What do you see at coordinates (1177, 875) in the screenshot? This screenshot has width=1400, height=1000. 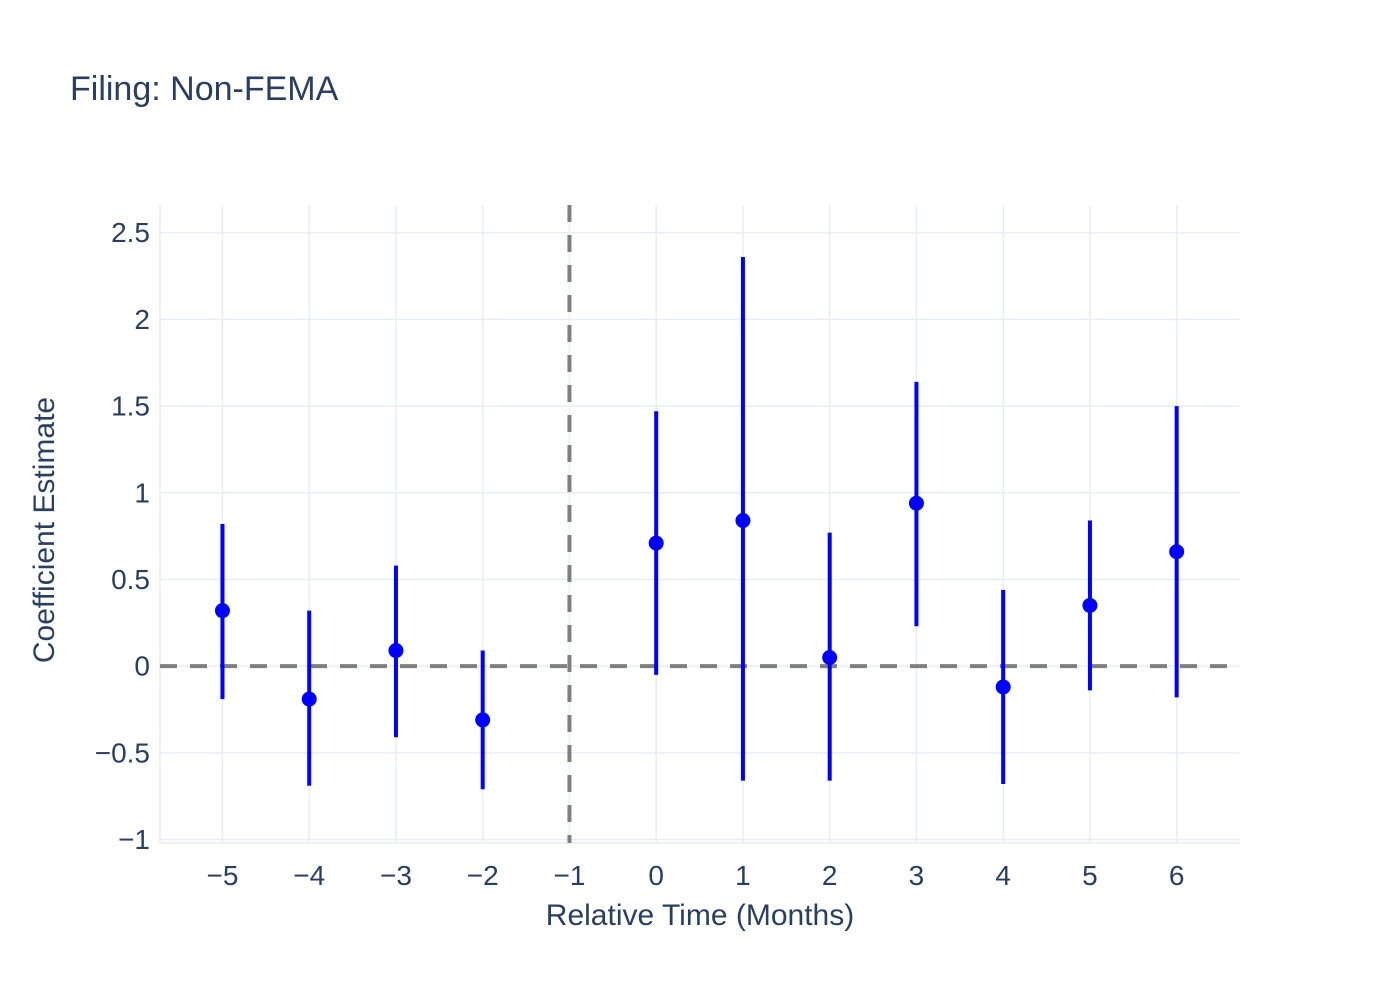 I see `x-tick-label: 6` at bounding box center [1177, 875].